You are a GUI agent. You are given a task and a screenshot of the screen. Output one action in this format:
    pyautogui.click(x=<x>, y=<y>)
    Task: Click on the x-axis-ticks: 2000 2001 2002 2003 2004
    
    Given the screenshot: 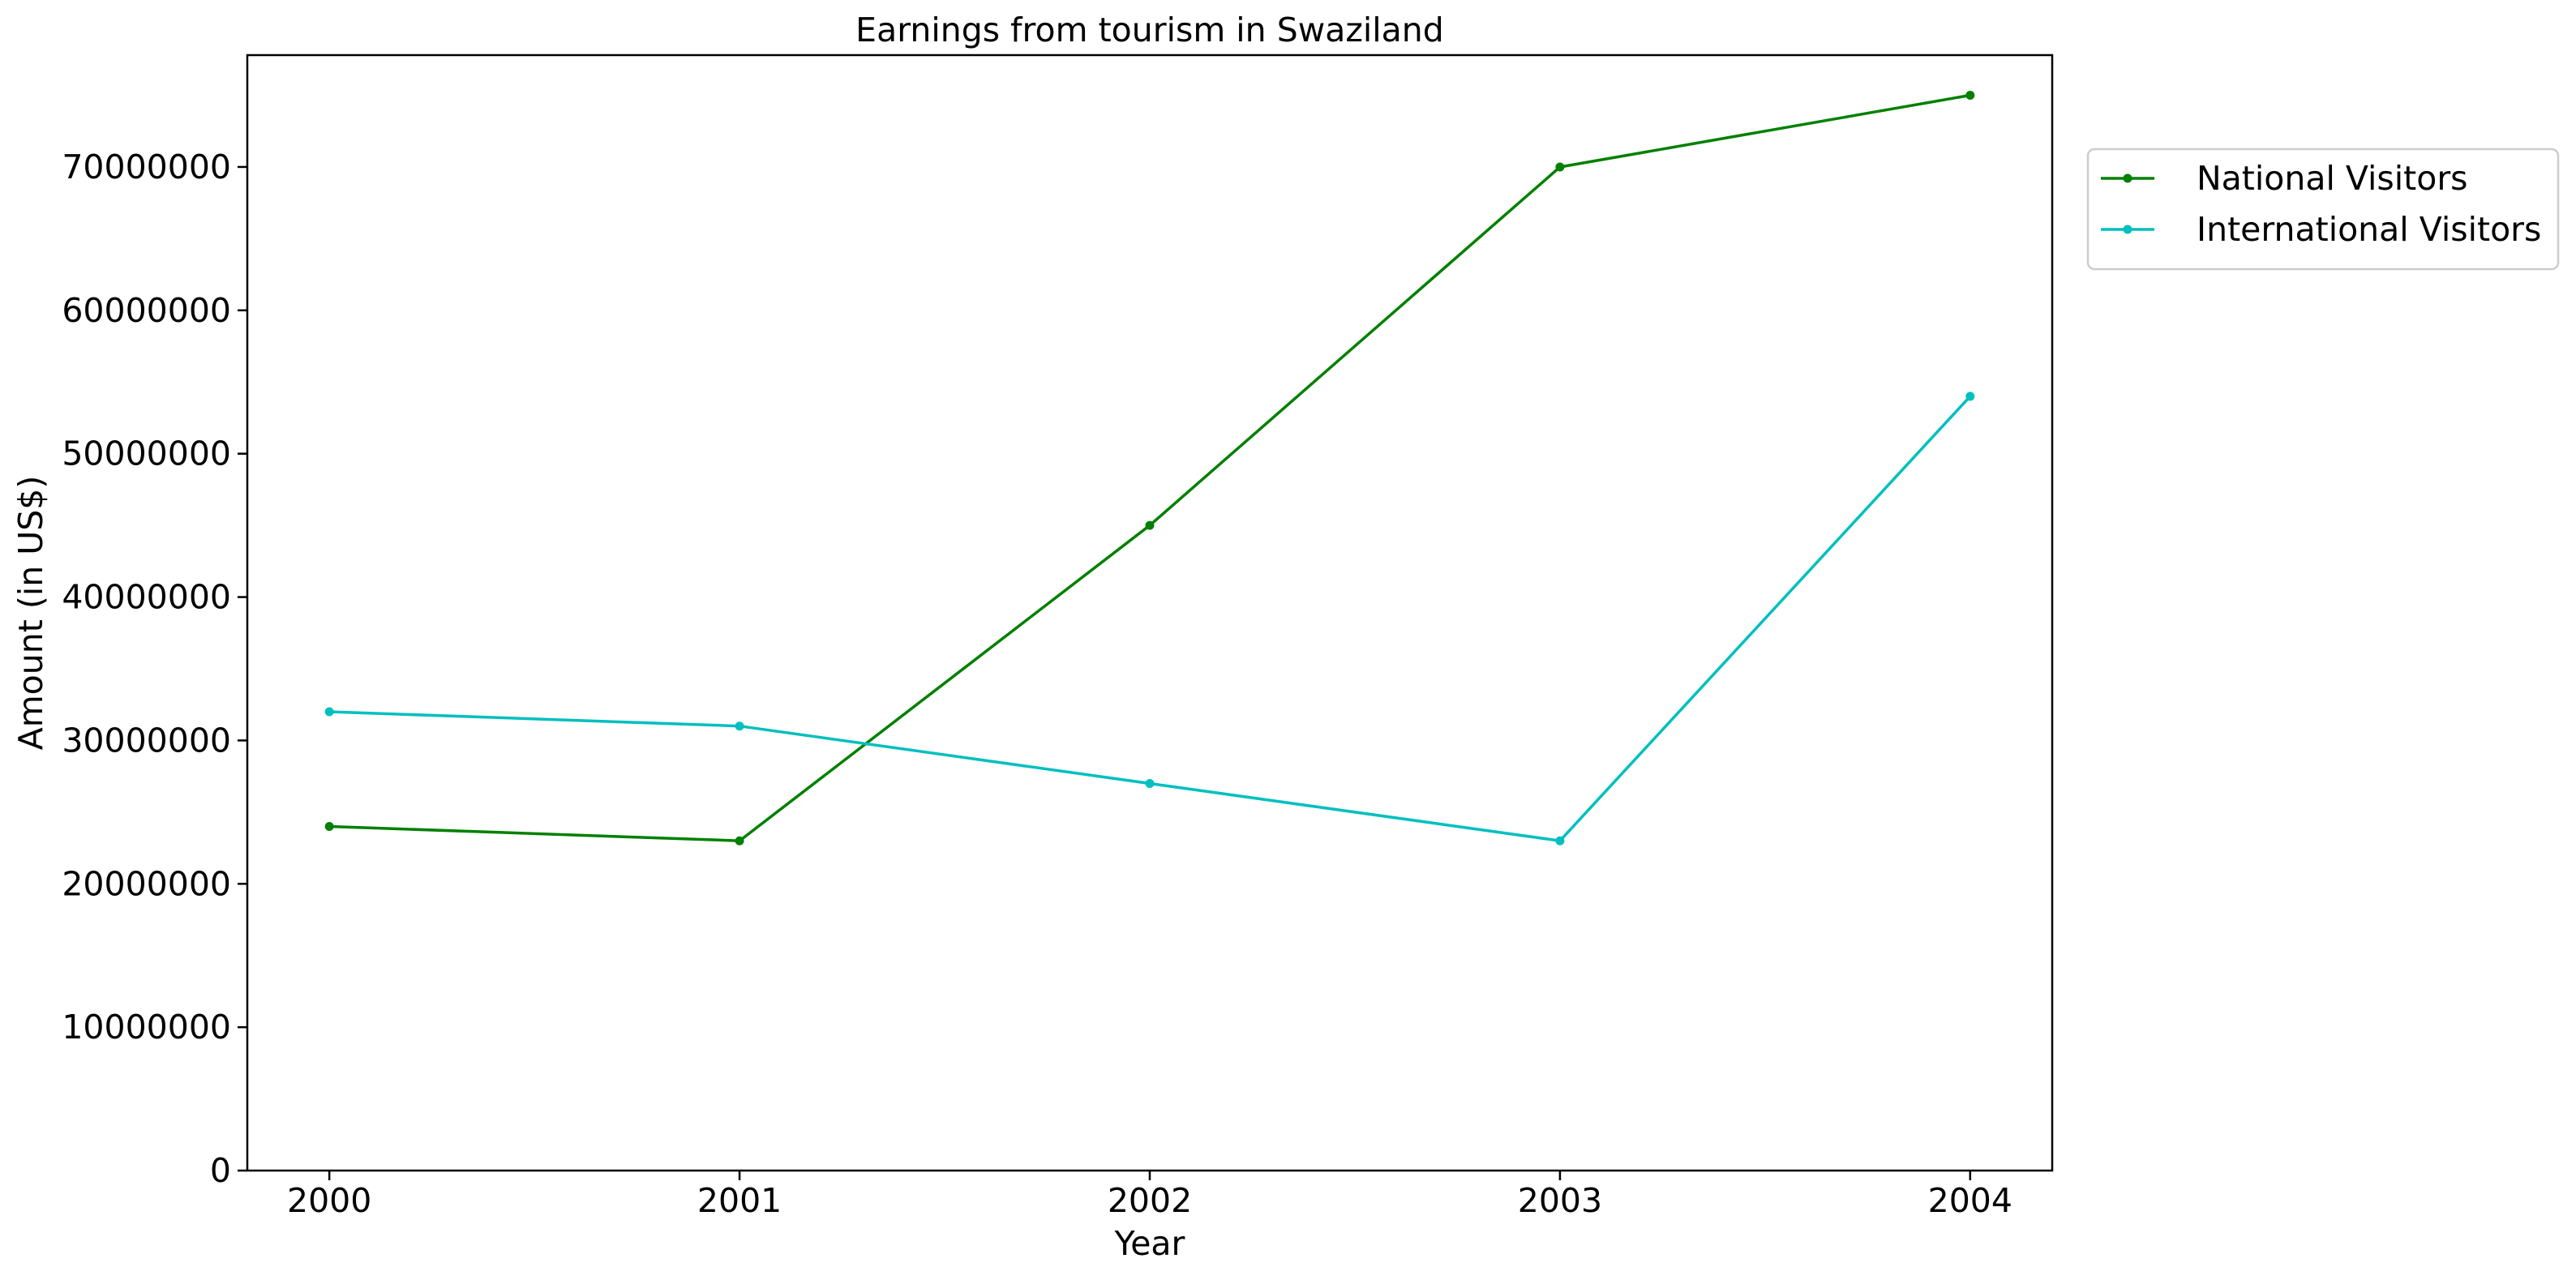 What is the action you would take?
    pyautogui.click(x=1149, y=1196)
    